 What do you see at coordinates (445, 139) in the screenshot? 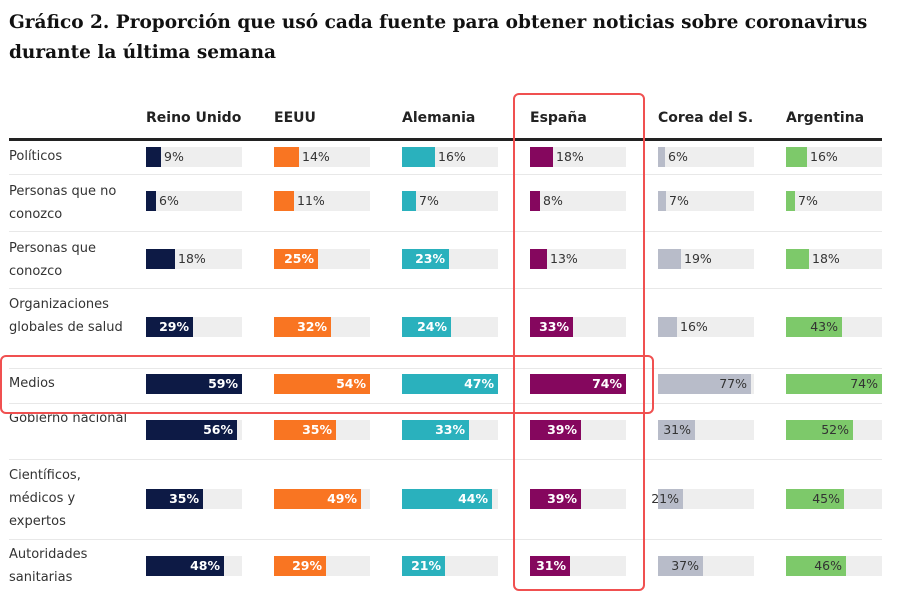
I see `header-rule` at bounding box center [445, 139].